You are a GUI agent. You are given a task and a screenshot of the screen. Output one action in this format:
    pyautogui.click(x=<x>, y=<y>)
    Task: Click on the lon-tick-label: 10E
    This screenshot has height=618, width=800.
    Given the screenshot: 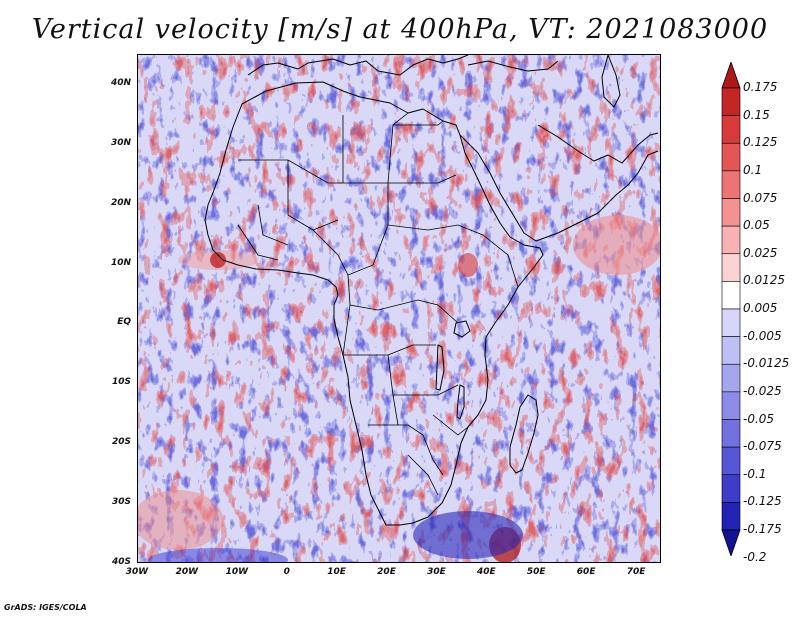 What is the action you would take?
    pyautogui.click(x=336, y=572)
    